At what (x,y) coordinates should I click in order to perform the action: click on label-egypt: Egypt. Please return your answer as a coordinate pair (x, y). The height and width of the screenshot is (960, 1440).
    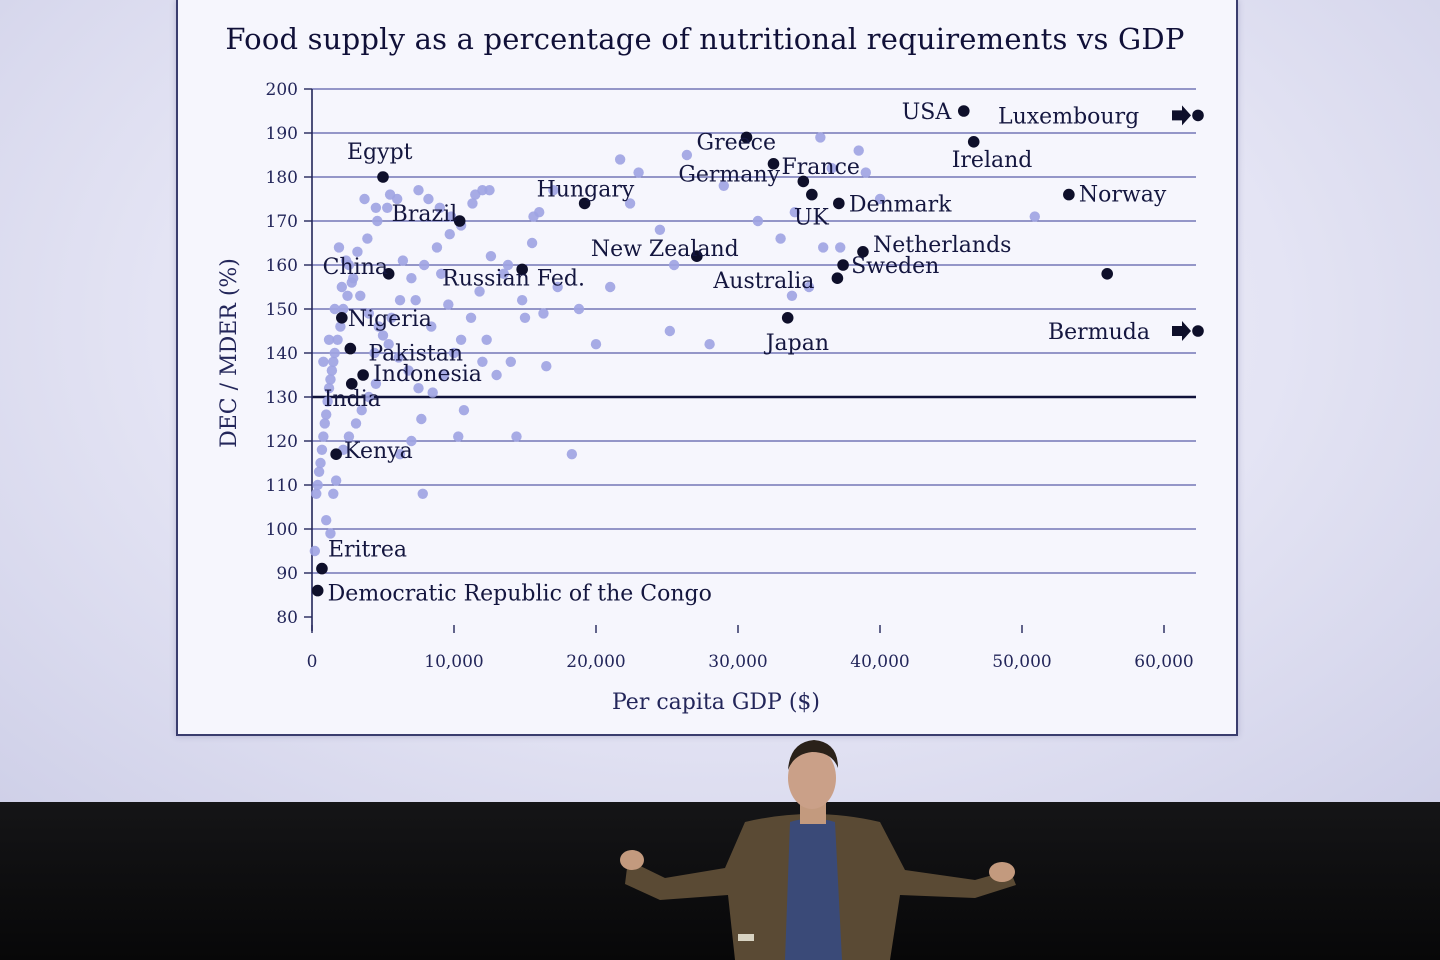
    Looking at the image, I should click on (380, 152).